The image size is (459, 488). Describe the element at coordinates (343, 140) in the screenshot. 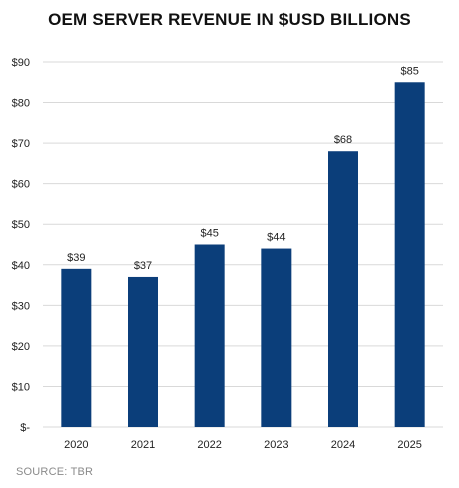

I see `data-label: $68` at that location.